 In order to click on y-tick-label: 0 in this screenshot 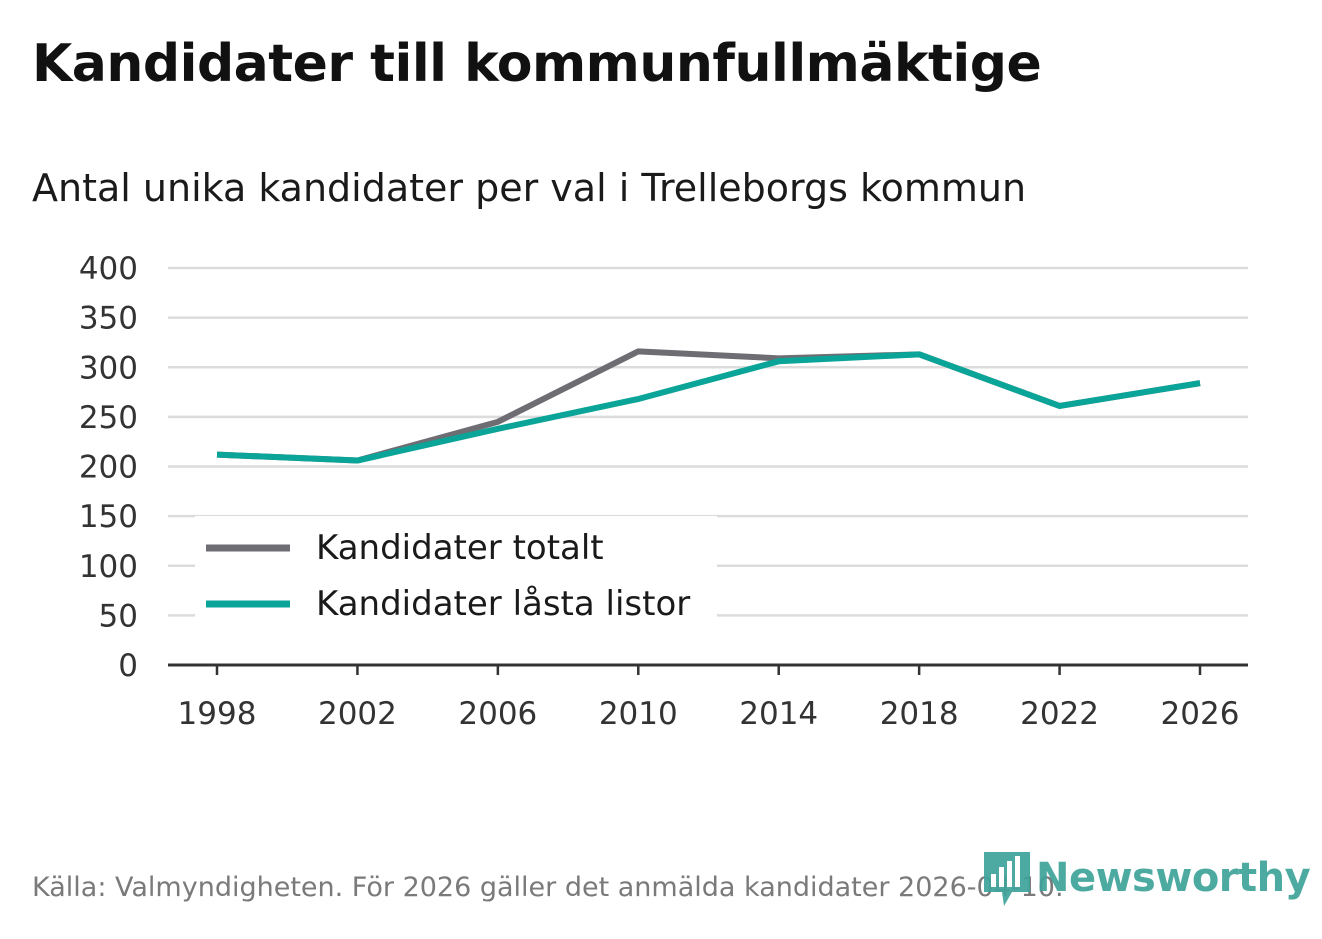, I will do `click(128, 666)`.